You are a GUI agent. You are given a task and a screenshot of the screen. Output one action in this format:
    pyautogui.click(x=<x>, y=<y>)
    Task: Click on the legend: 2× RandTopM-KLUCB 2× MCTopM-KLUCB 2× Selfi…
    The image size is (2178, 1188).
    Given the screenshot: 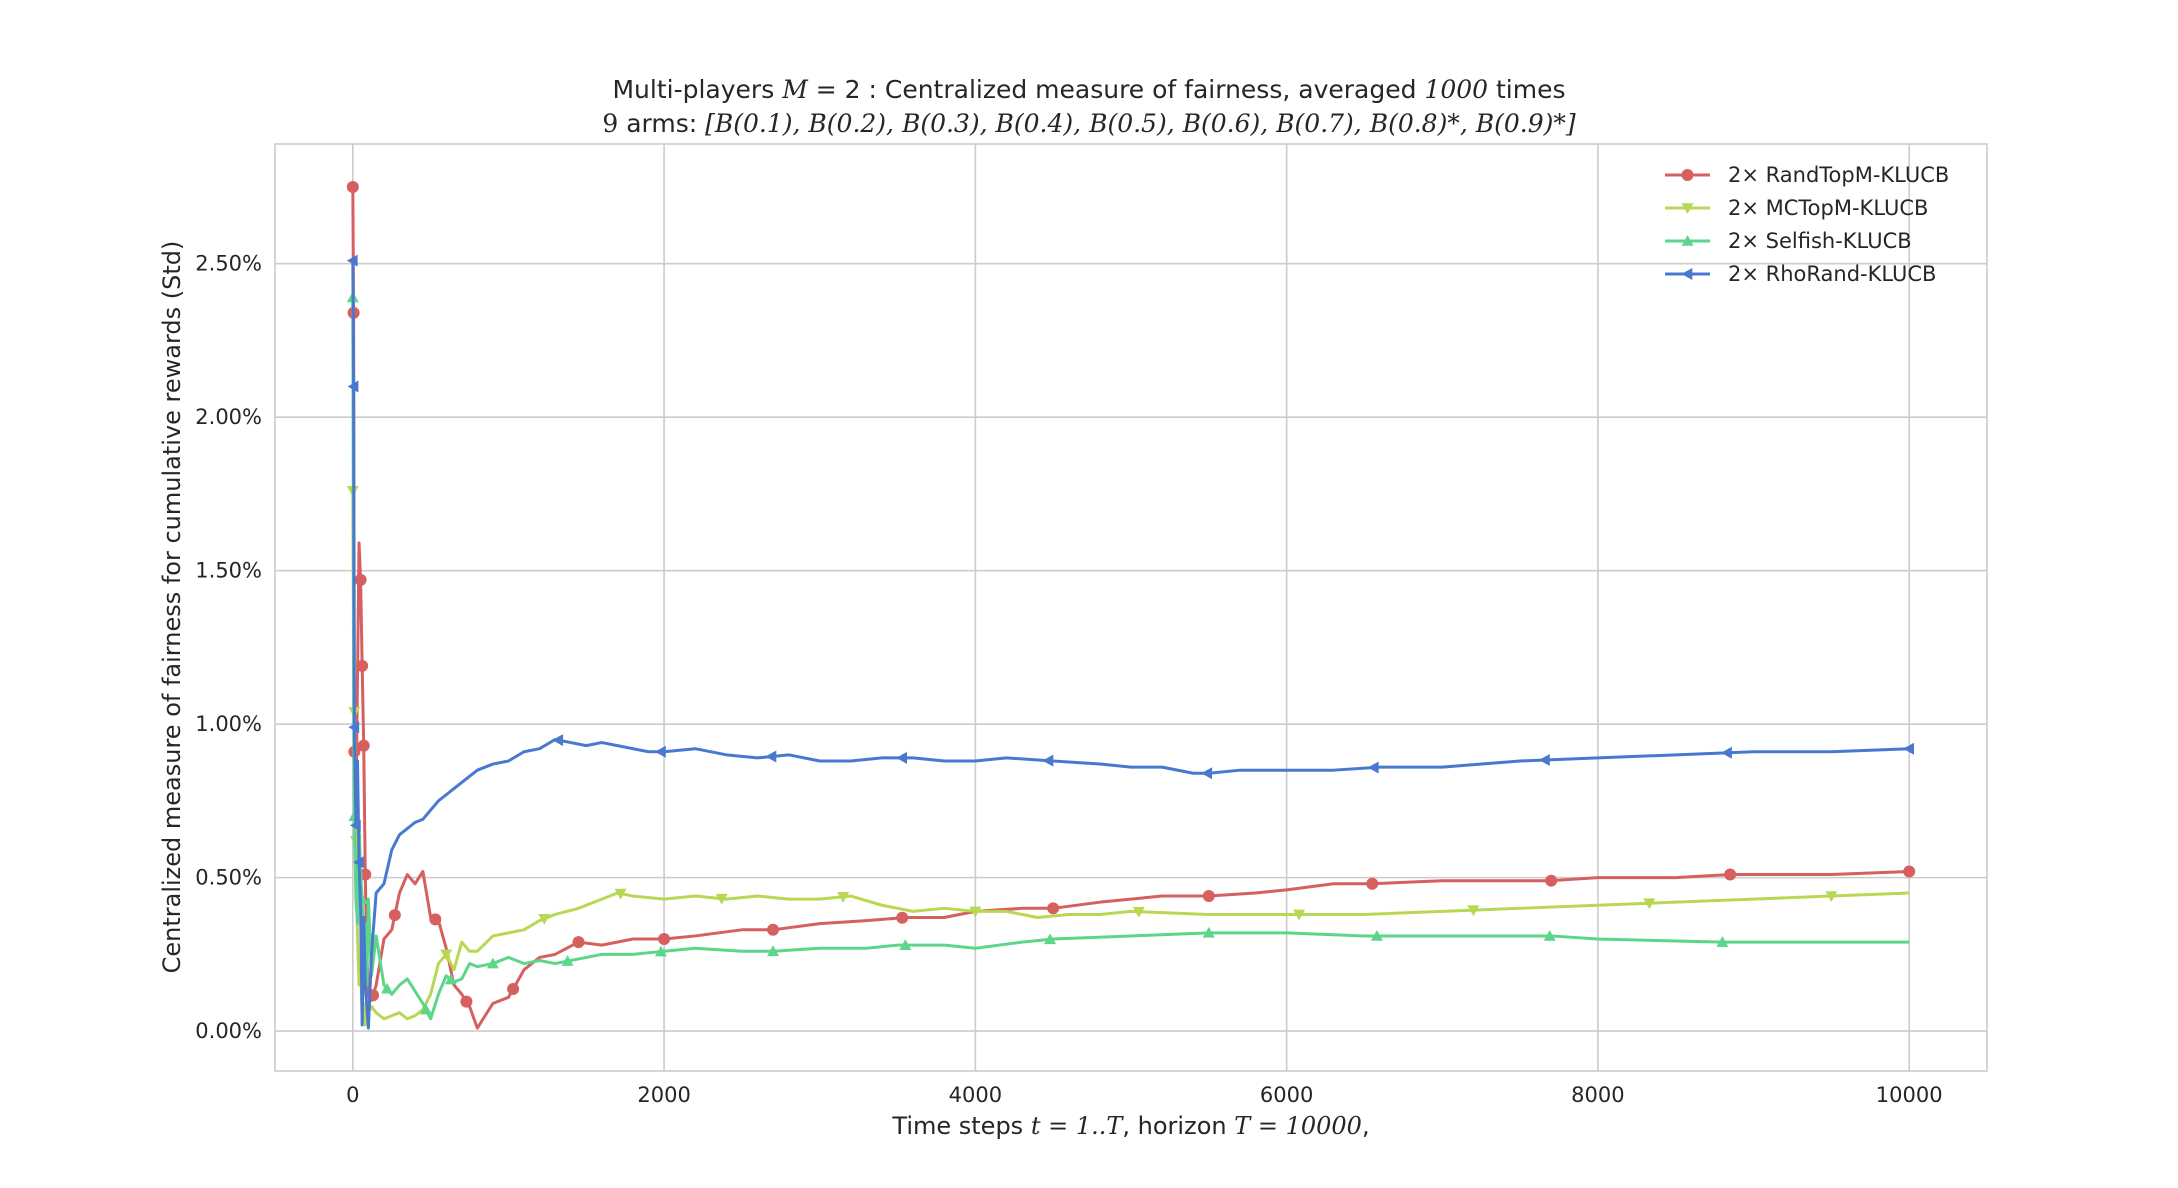 What is the action you would take?
    pyautogui.click(x=1807, y=224)
    